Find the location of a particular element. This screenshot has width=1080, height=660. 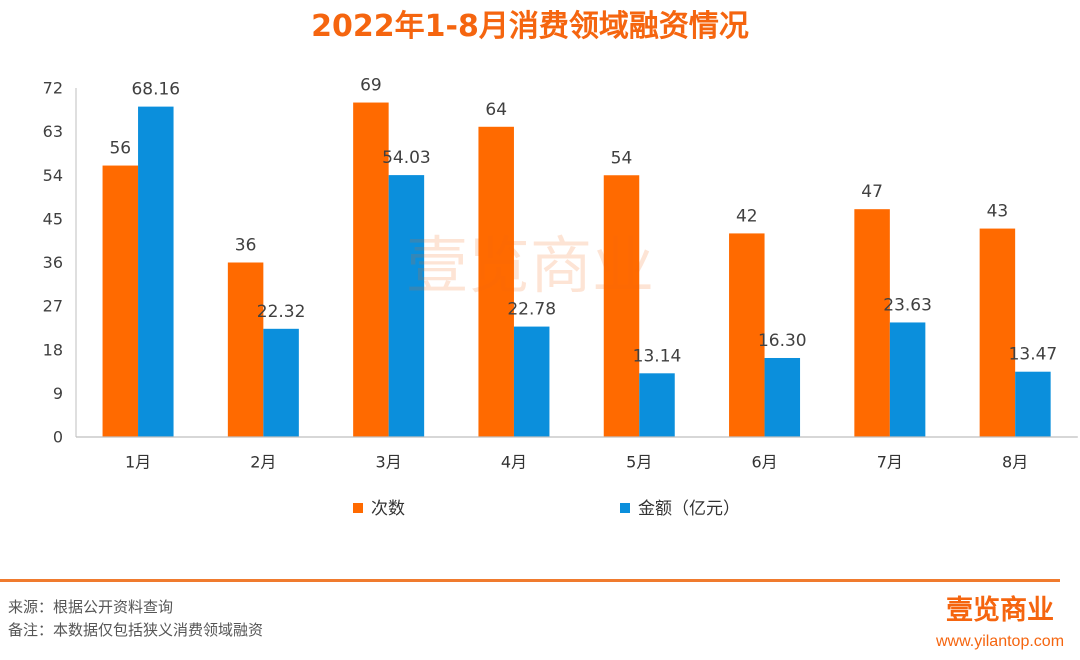

data-label-count-month-2: 36 is located at coordinates (246, 246).